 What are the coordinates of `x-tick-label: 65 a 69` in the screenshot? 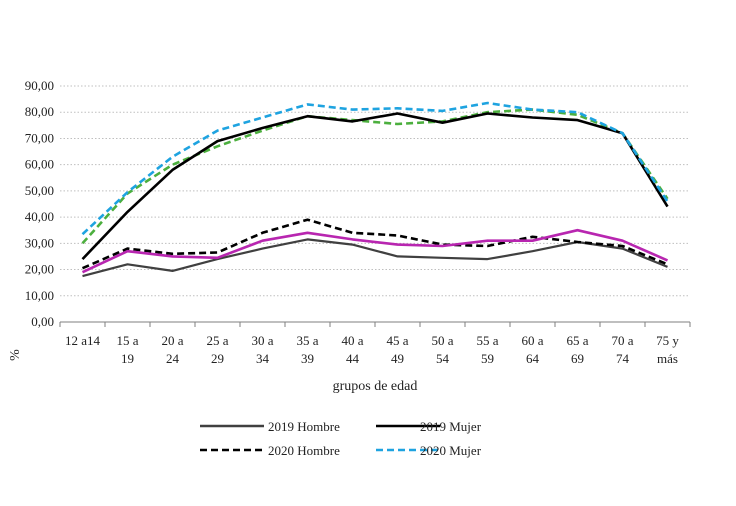 It's located at (577, 349).